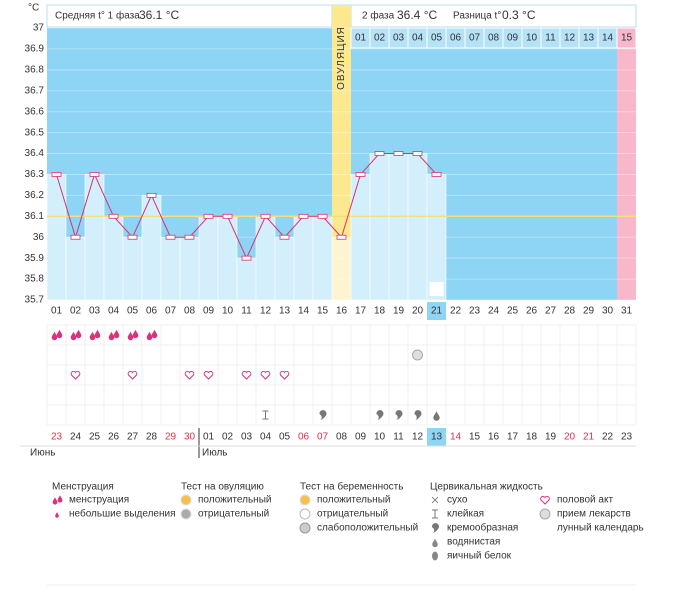  Describe the element at coordinates (304, 437) in the screenshot. I see `calendar-date: 06` at that location.